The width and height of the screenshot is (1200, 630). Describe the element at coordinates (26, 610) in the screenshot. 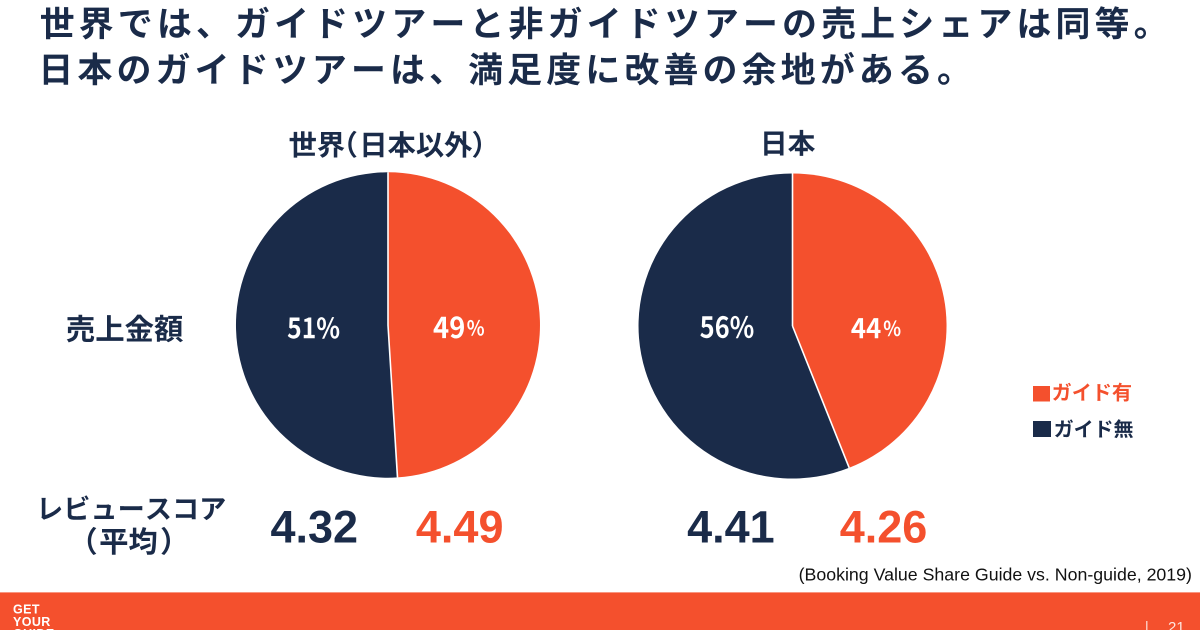

I see `svg-text: GET` at that location.